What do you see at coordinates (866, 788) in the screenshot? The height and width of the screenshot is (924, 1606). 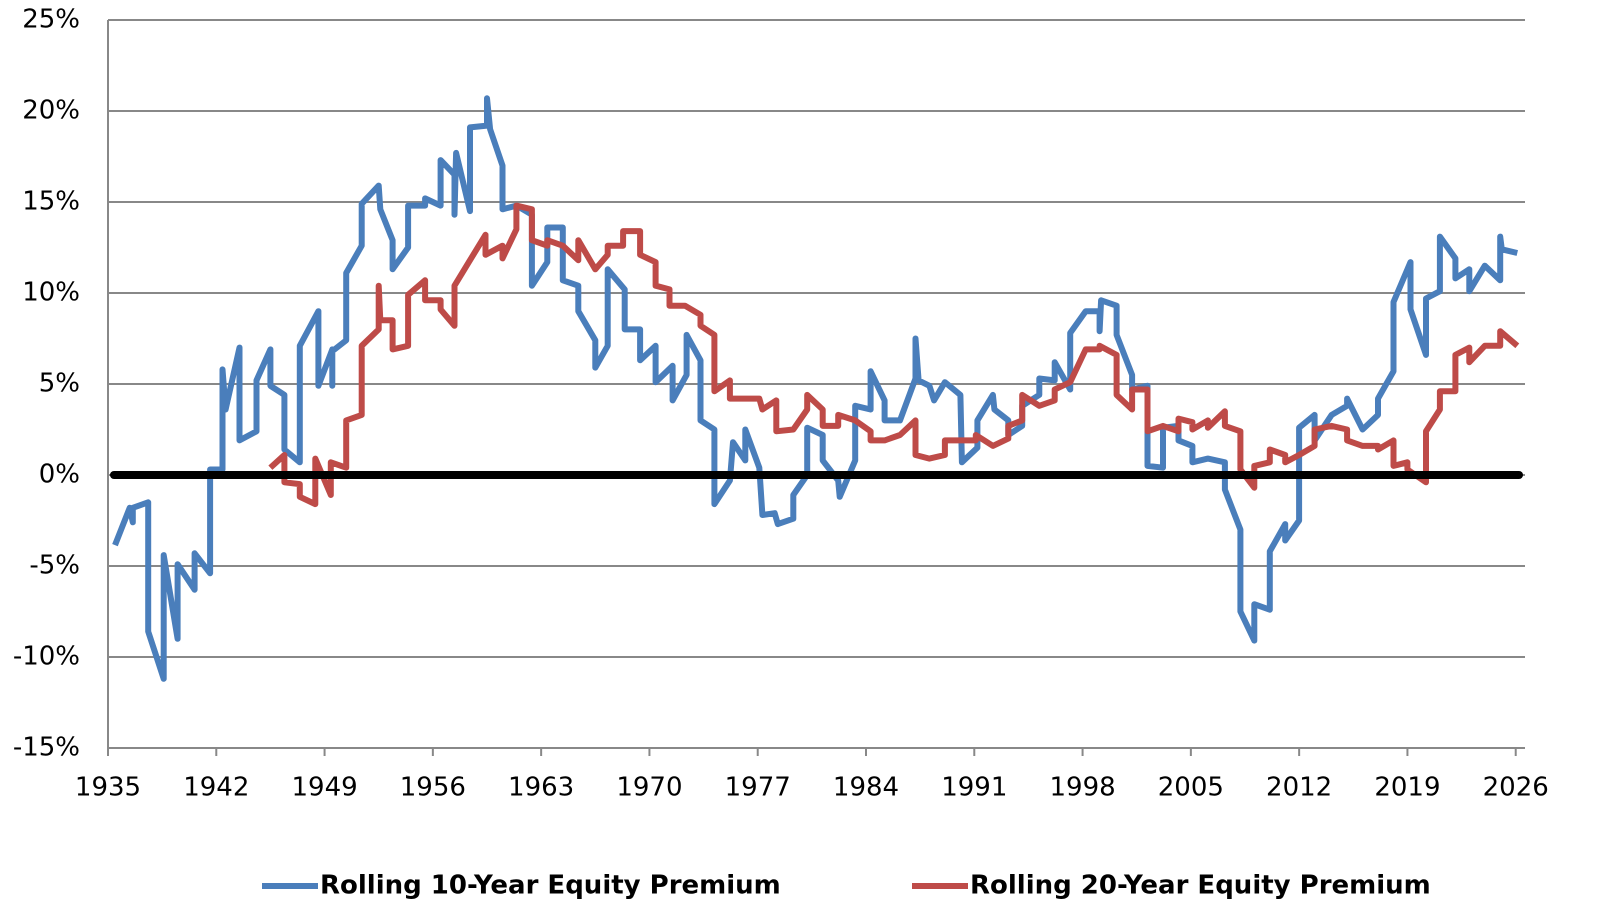 I see `x-tick-label: 1984` at bounding box center [866, 788].